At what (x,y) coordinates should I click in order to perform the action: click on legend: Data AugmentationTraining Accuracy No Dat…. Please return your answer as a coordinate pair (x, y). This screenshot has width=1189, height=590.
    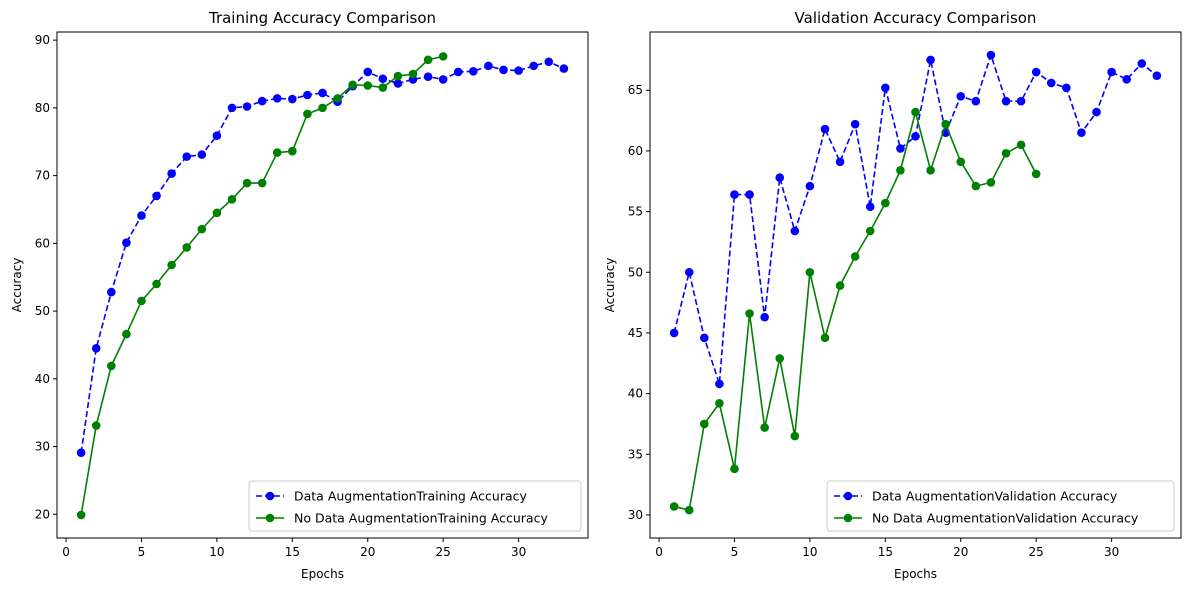
    Looking at the image, I should click on (415, 506).